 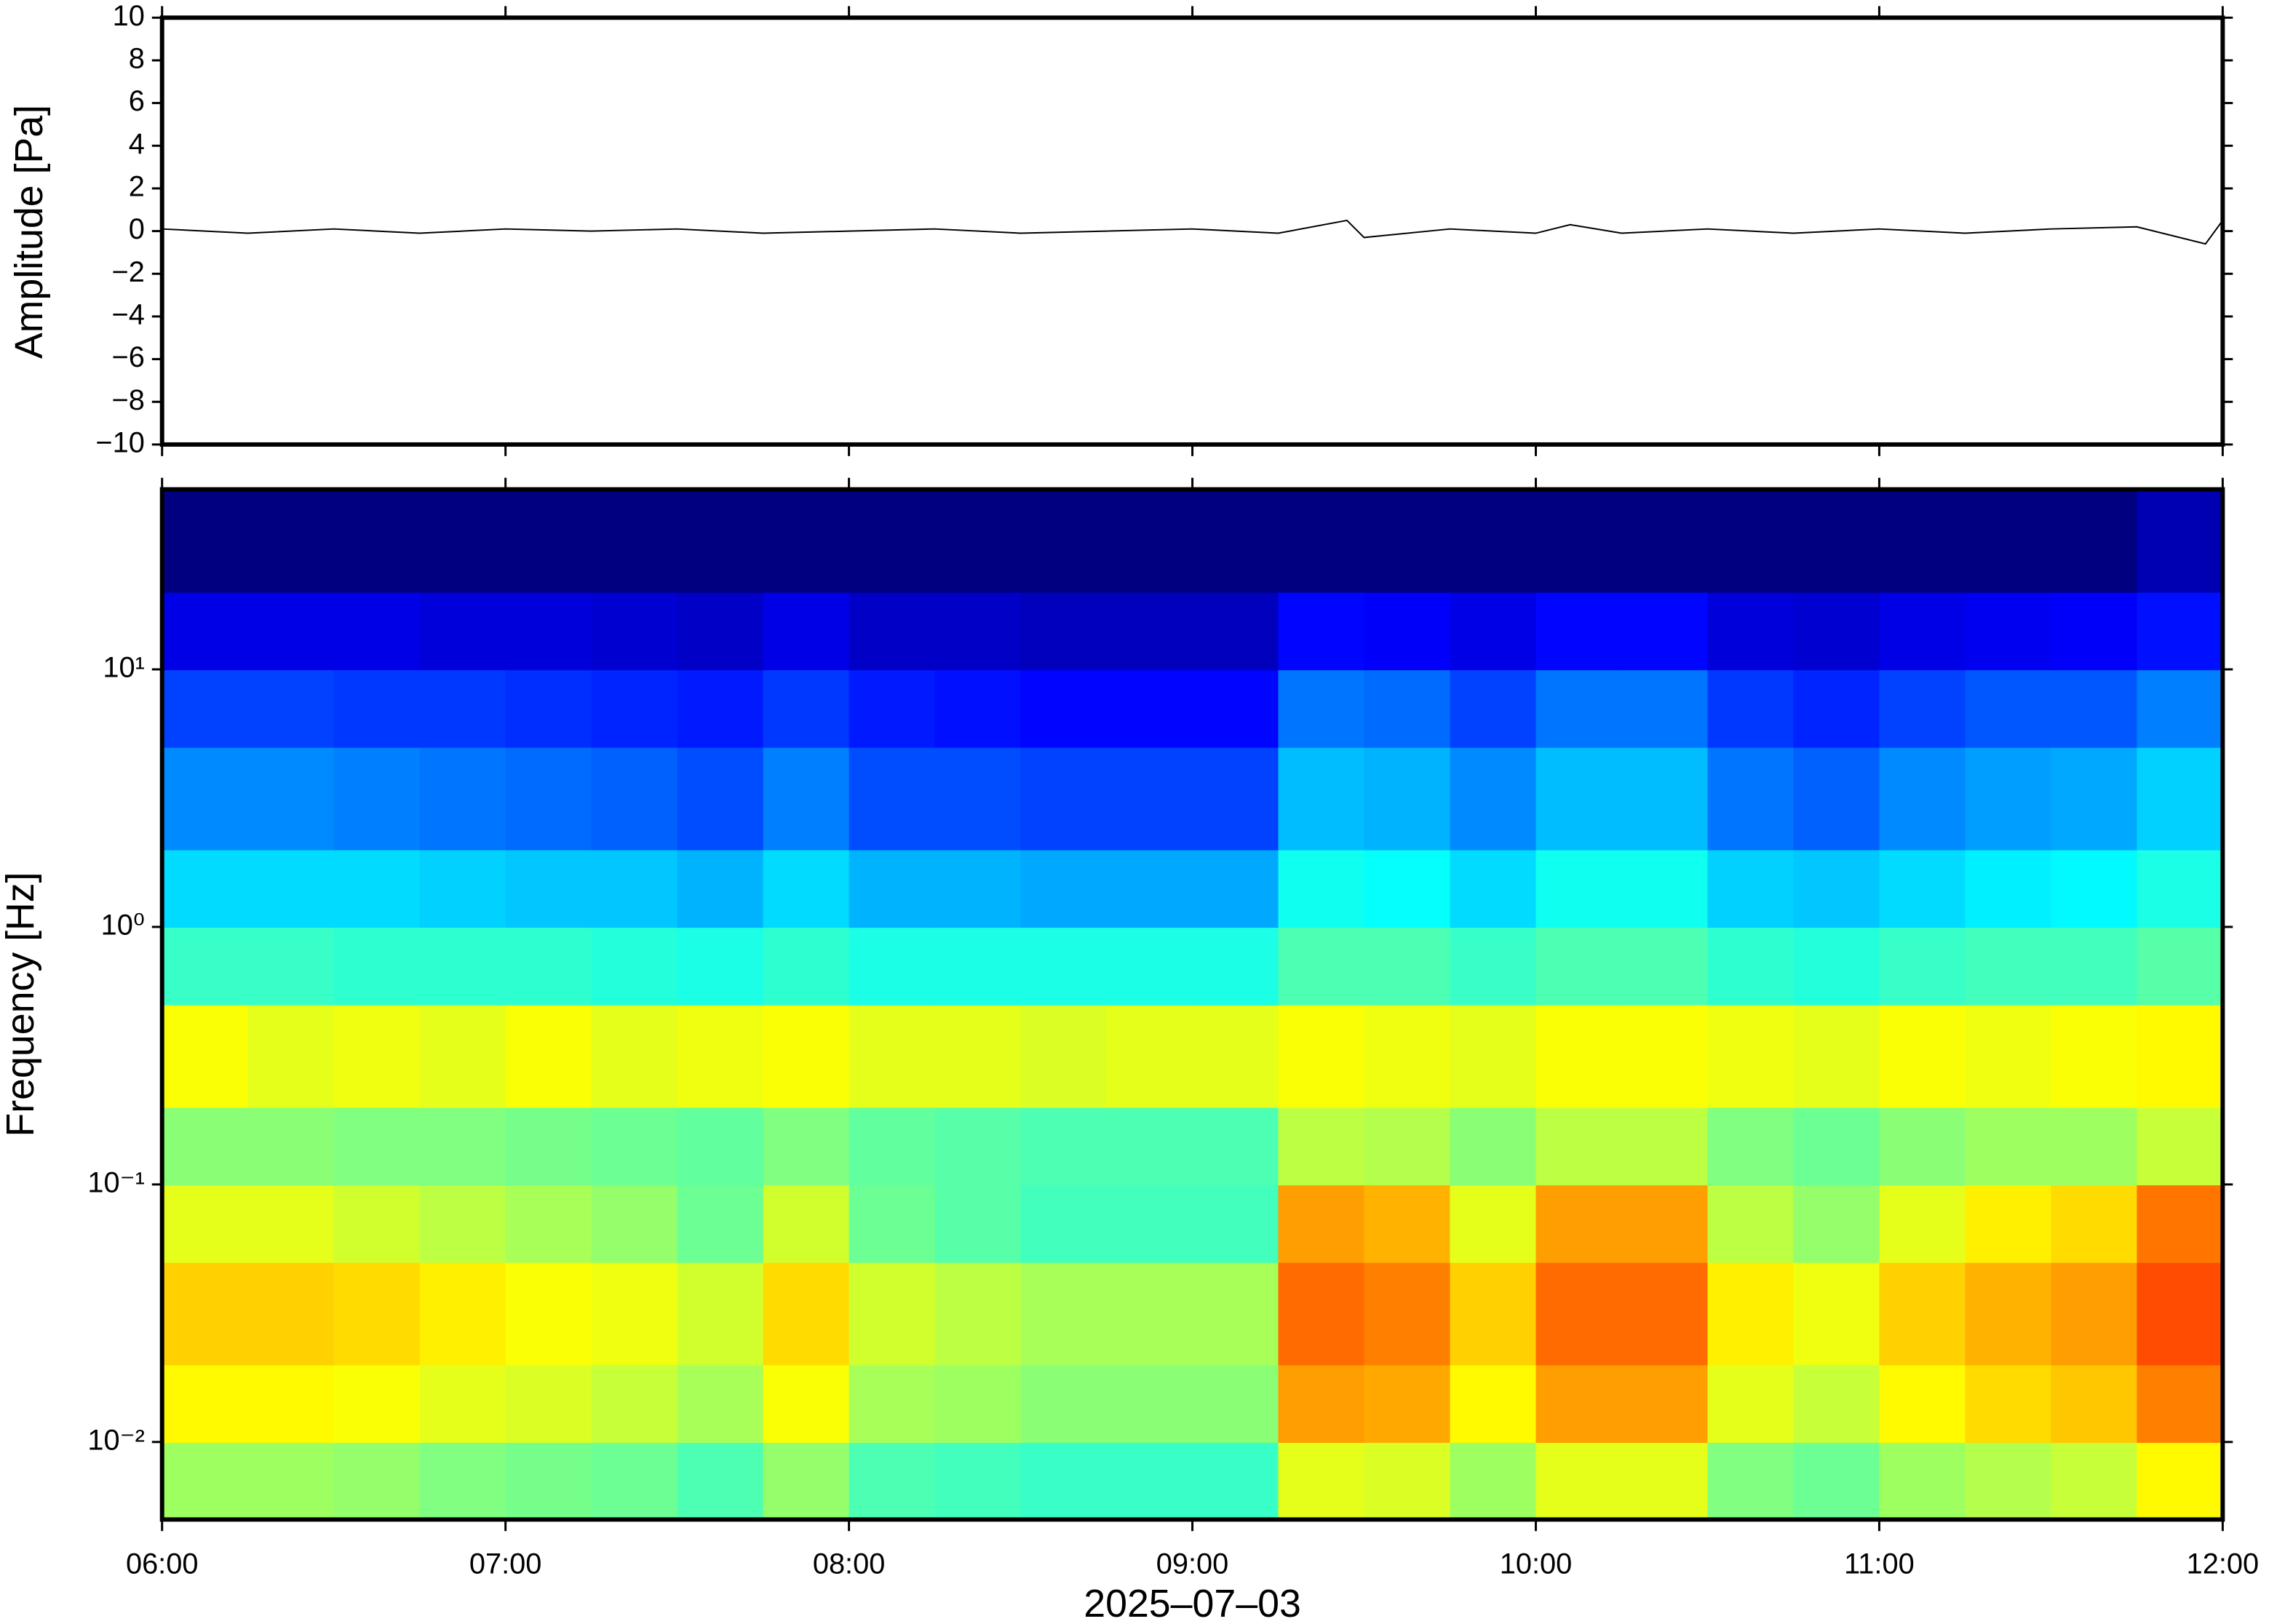 I want to click on y-tick-label: −8, so click(x=128, y=400).